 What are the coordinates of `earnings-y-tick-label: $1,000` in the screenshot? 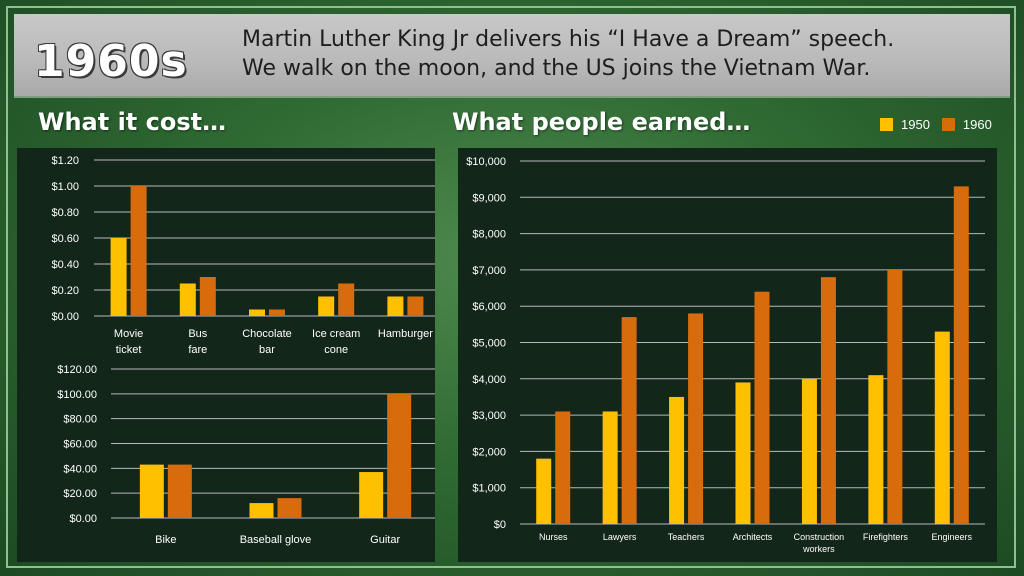 It's located at (489, 489).